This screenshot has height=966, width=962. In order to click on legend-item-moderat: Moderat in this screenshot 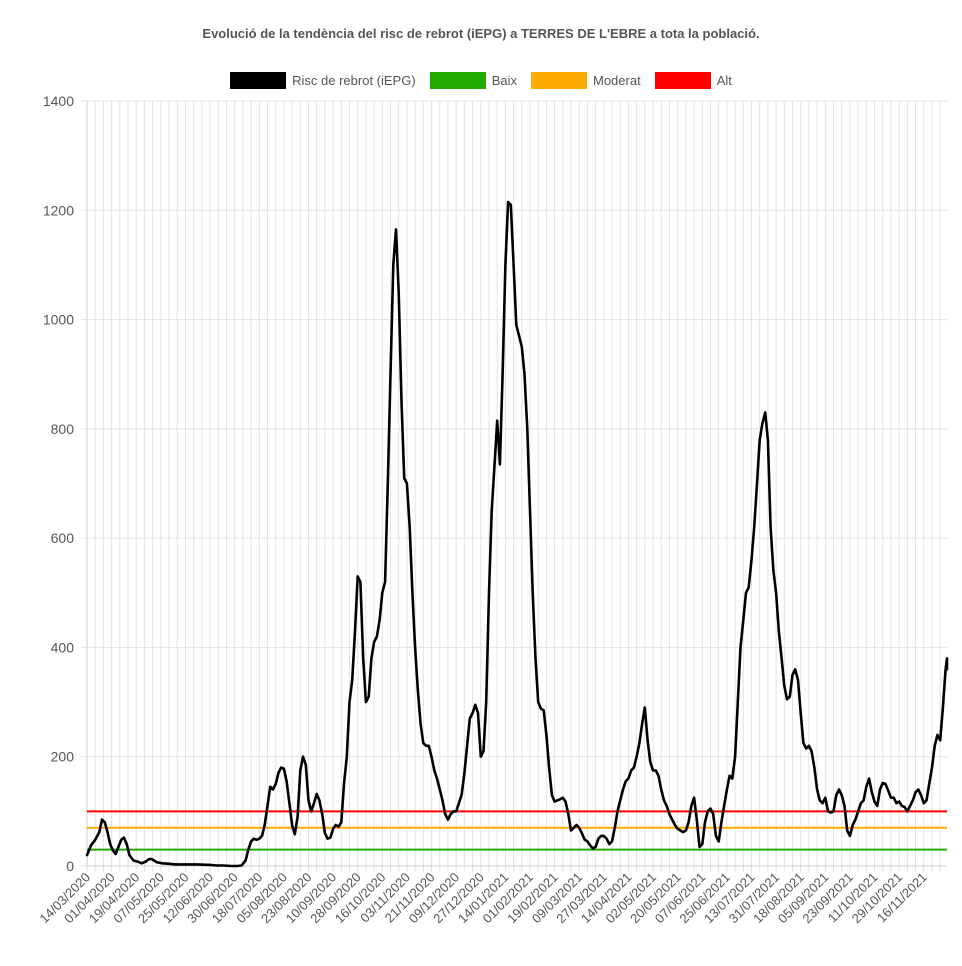, I will do `click(585, 80)`.